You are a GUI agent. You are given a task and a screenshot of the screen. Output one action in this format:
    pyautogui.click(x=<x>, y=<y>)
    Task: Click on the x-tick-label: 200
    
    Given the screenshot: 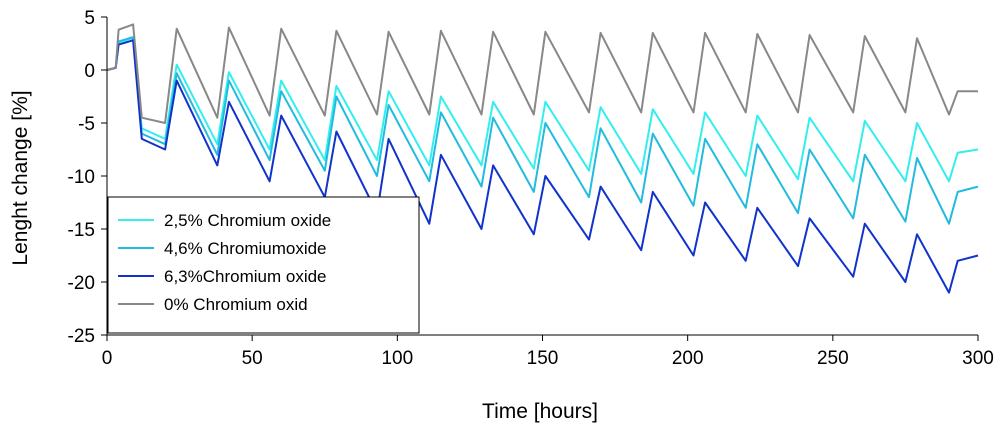 What is the action you would take?
    pyautogui.click(x=688, y=358)
    